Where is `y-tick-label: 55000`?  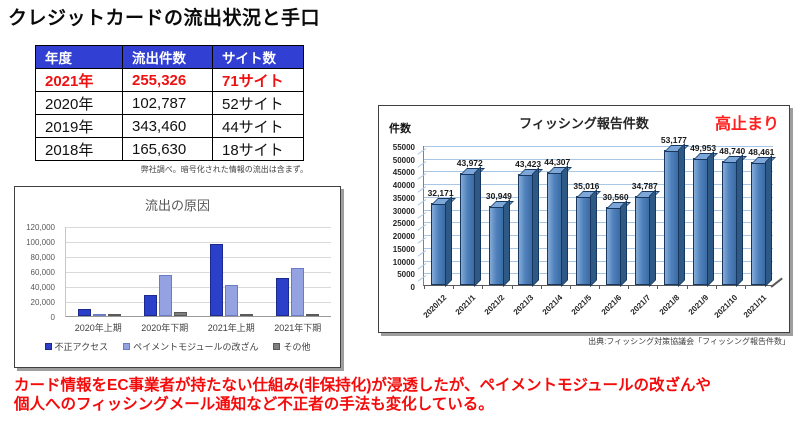
y-tick-label: 55000 is located at coordinates (403, 147).